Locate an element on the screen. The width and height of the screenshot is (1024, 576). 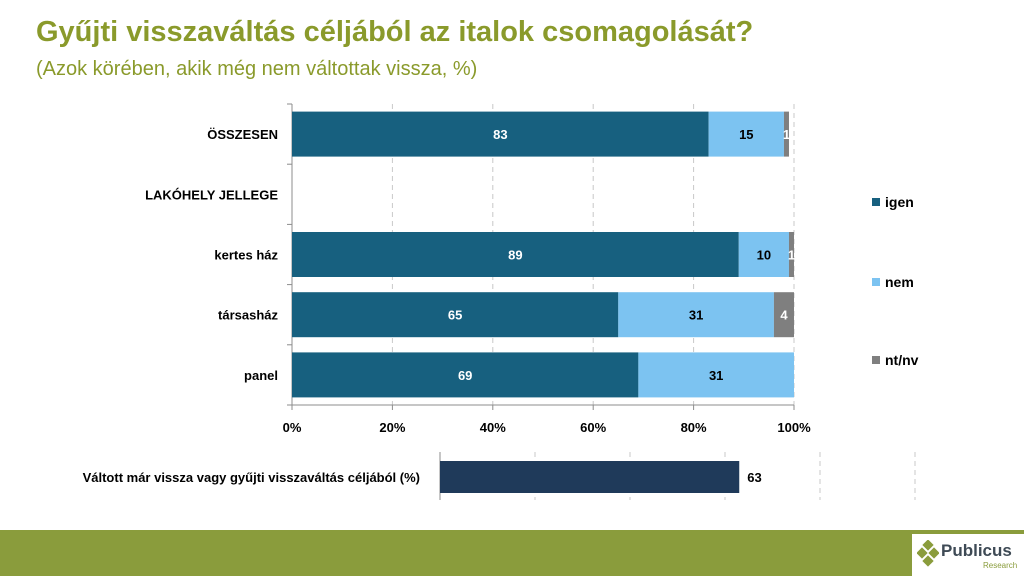
brand-name: Publicus is located at coordinates (976, 550).